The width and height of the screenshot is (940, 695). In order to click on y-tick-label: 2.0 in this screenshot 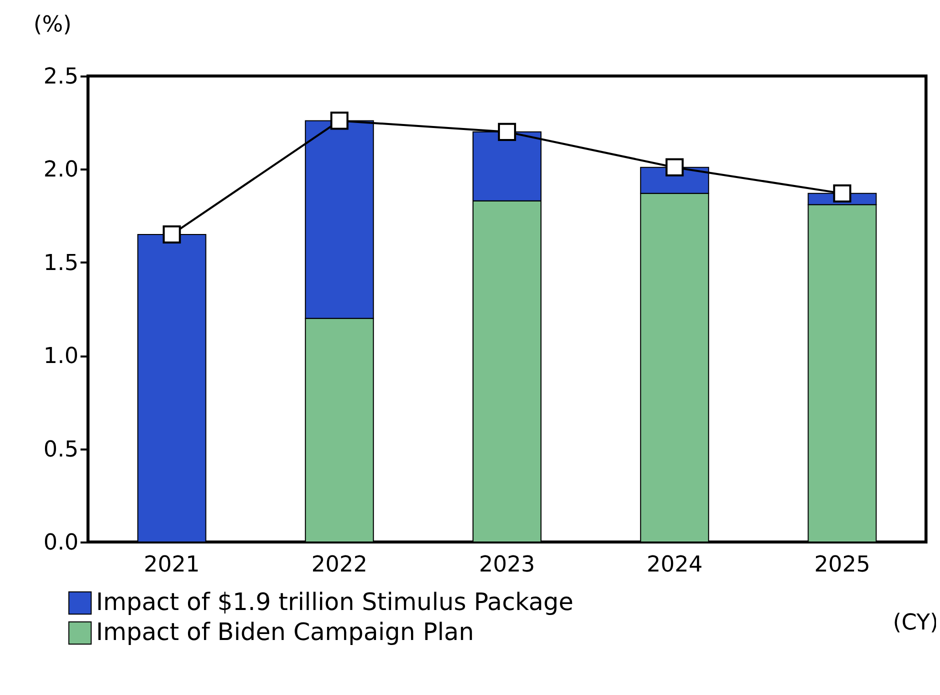, I will do `click(61, 170)`.